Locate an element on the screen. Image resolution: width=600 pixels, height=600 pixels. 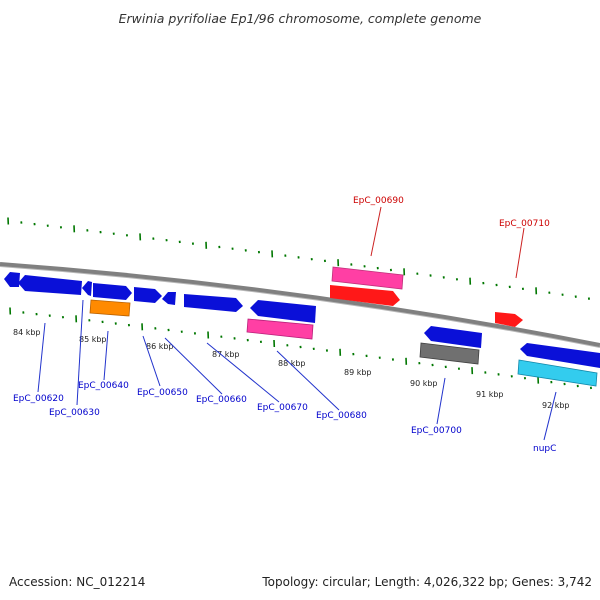
gene-label-epc-00710: EpC_00710 is located at coordinates (524, 224).